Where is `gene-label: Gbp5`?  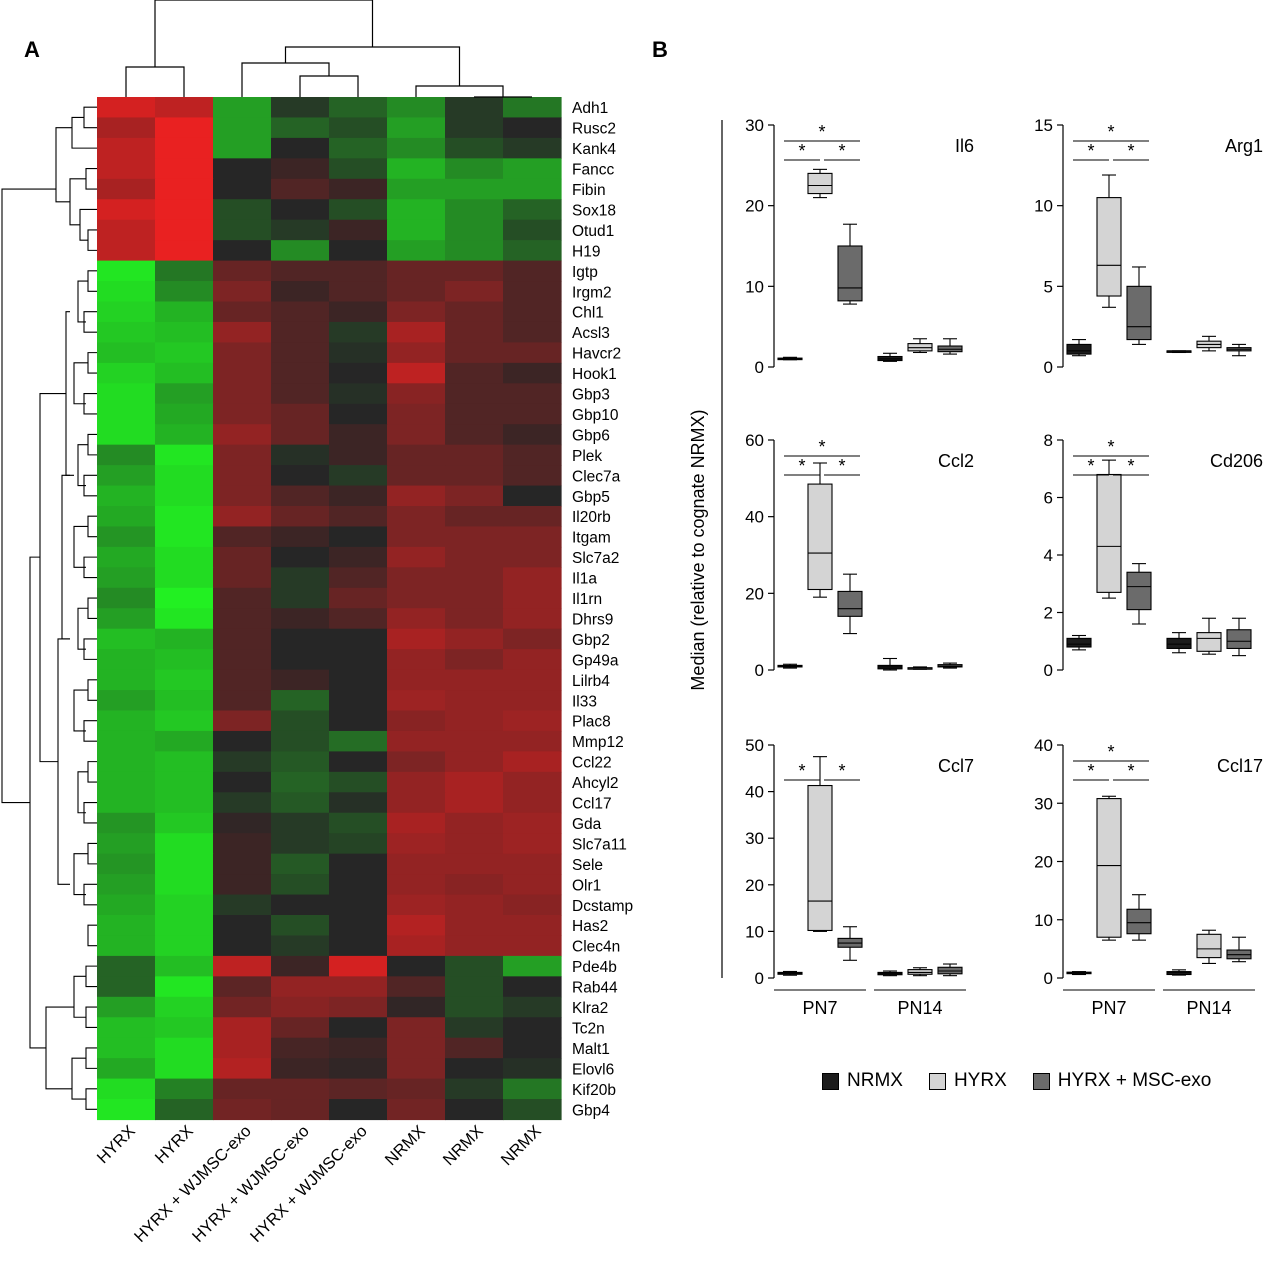
gene-label: Gbp5 is located at coordinates (591, 497).